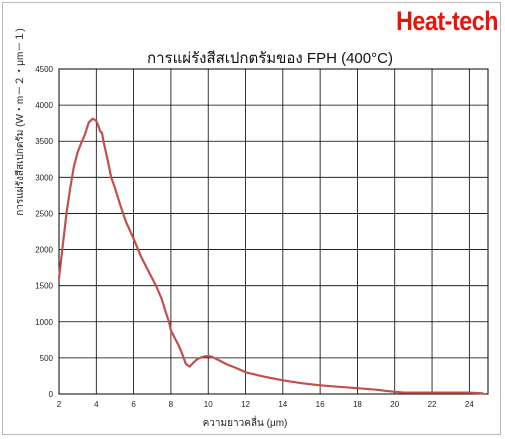  I want to click on y-tick-label: 1000, so click(44, 322).